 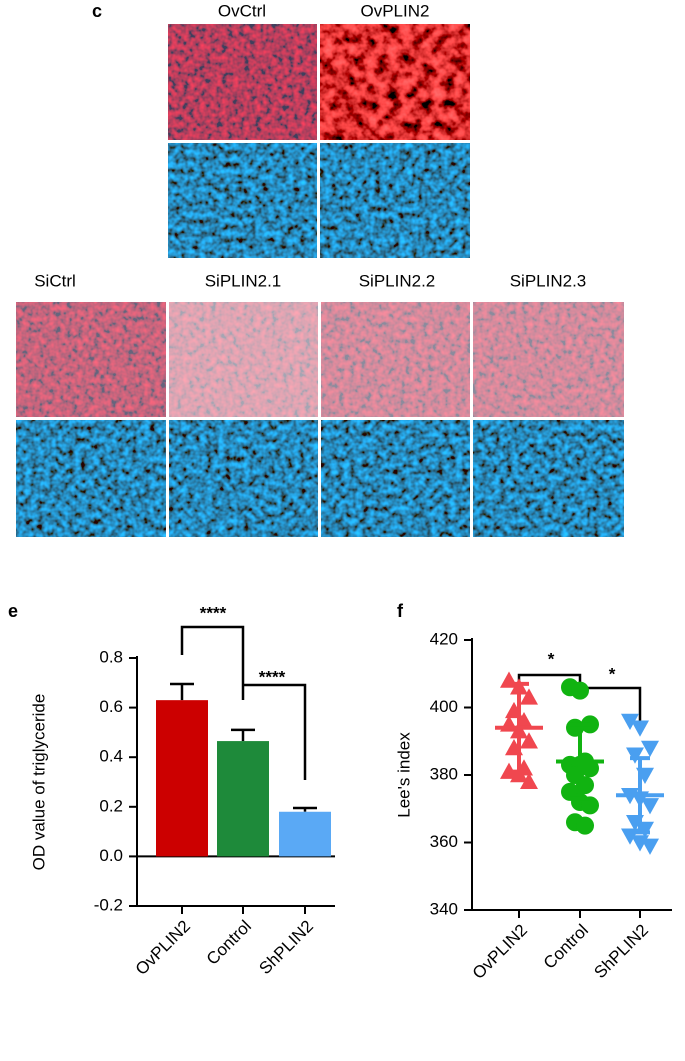 I want to click on image-label: OvCtrl, so click(x=242, y=10).